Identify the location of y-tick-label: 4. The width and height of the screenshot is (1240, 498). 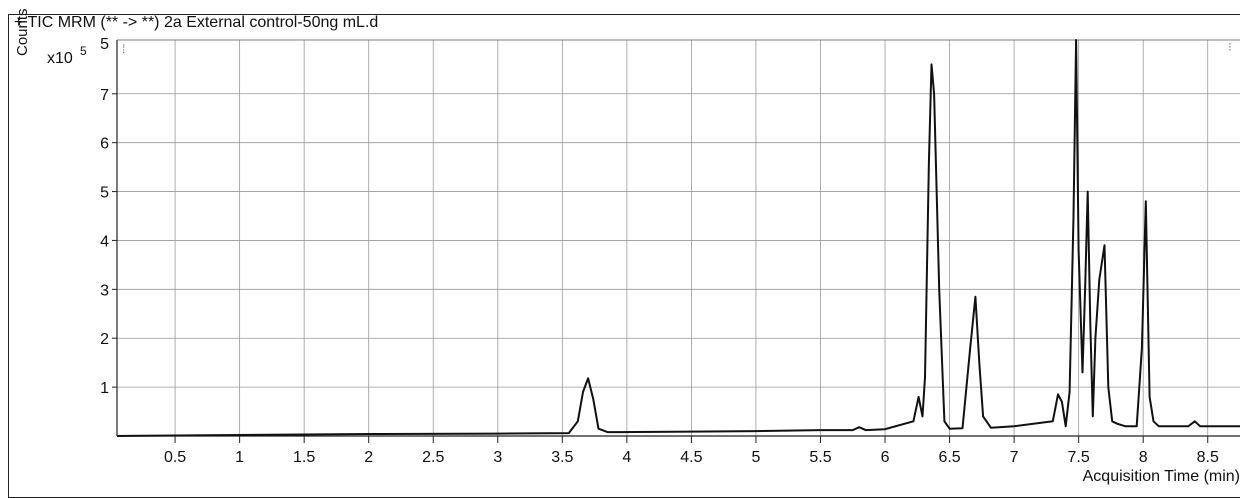
(104, 241).